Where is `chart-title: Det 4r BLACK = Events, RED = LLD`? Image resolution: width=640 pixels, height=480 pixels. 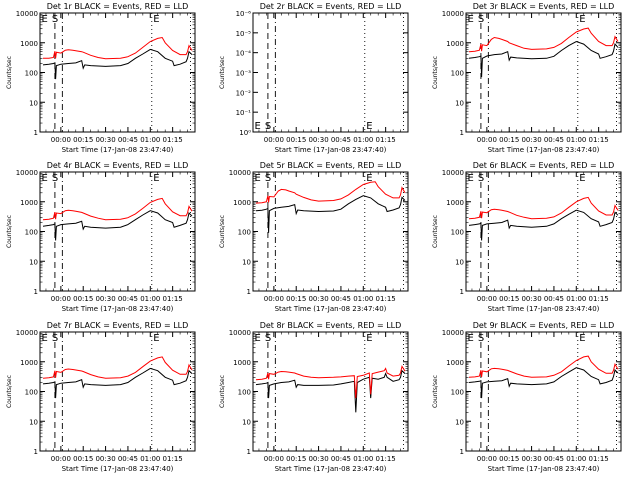
chart-title: Det 4r BLACK = Events, RED = LLD is located at coordinates (118, 165).